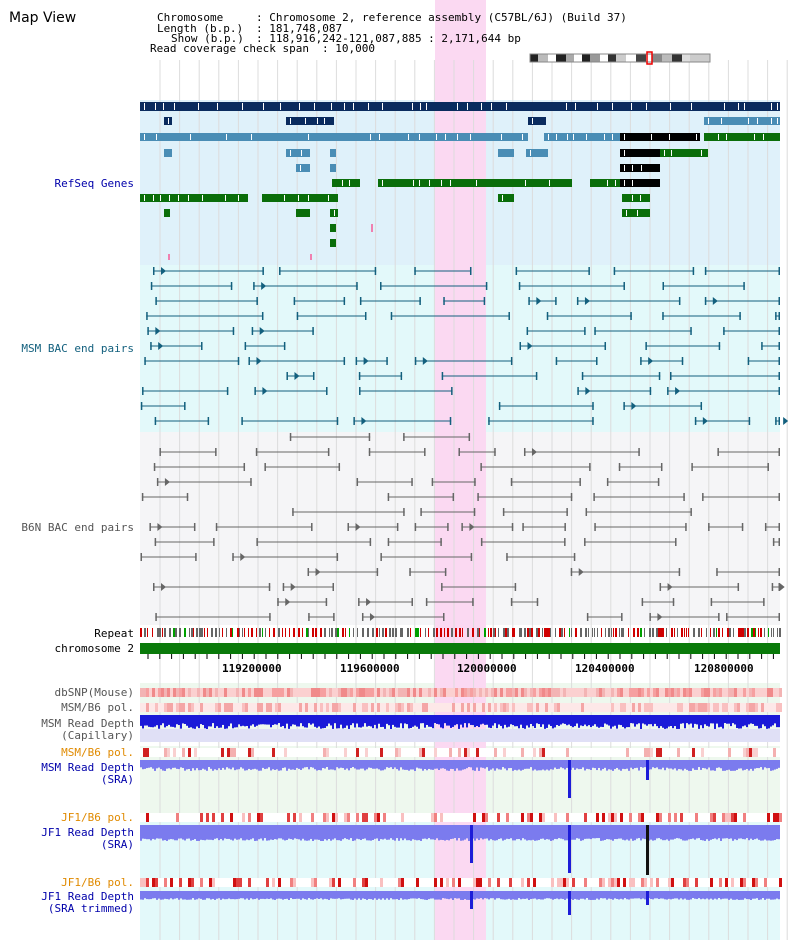  Describe the element at coordinates (94, 692) in the screenshot. I see `track-label-dbsnp: dbSNP(Mouse)` at that location.